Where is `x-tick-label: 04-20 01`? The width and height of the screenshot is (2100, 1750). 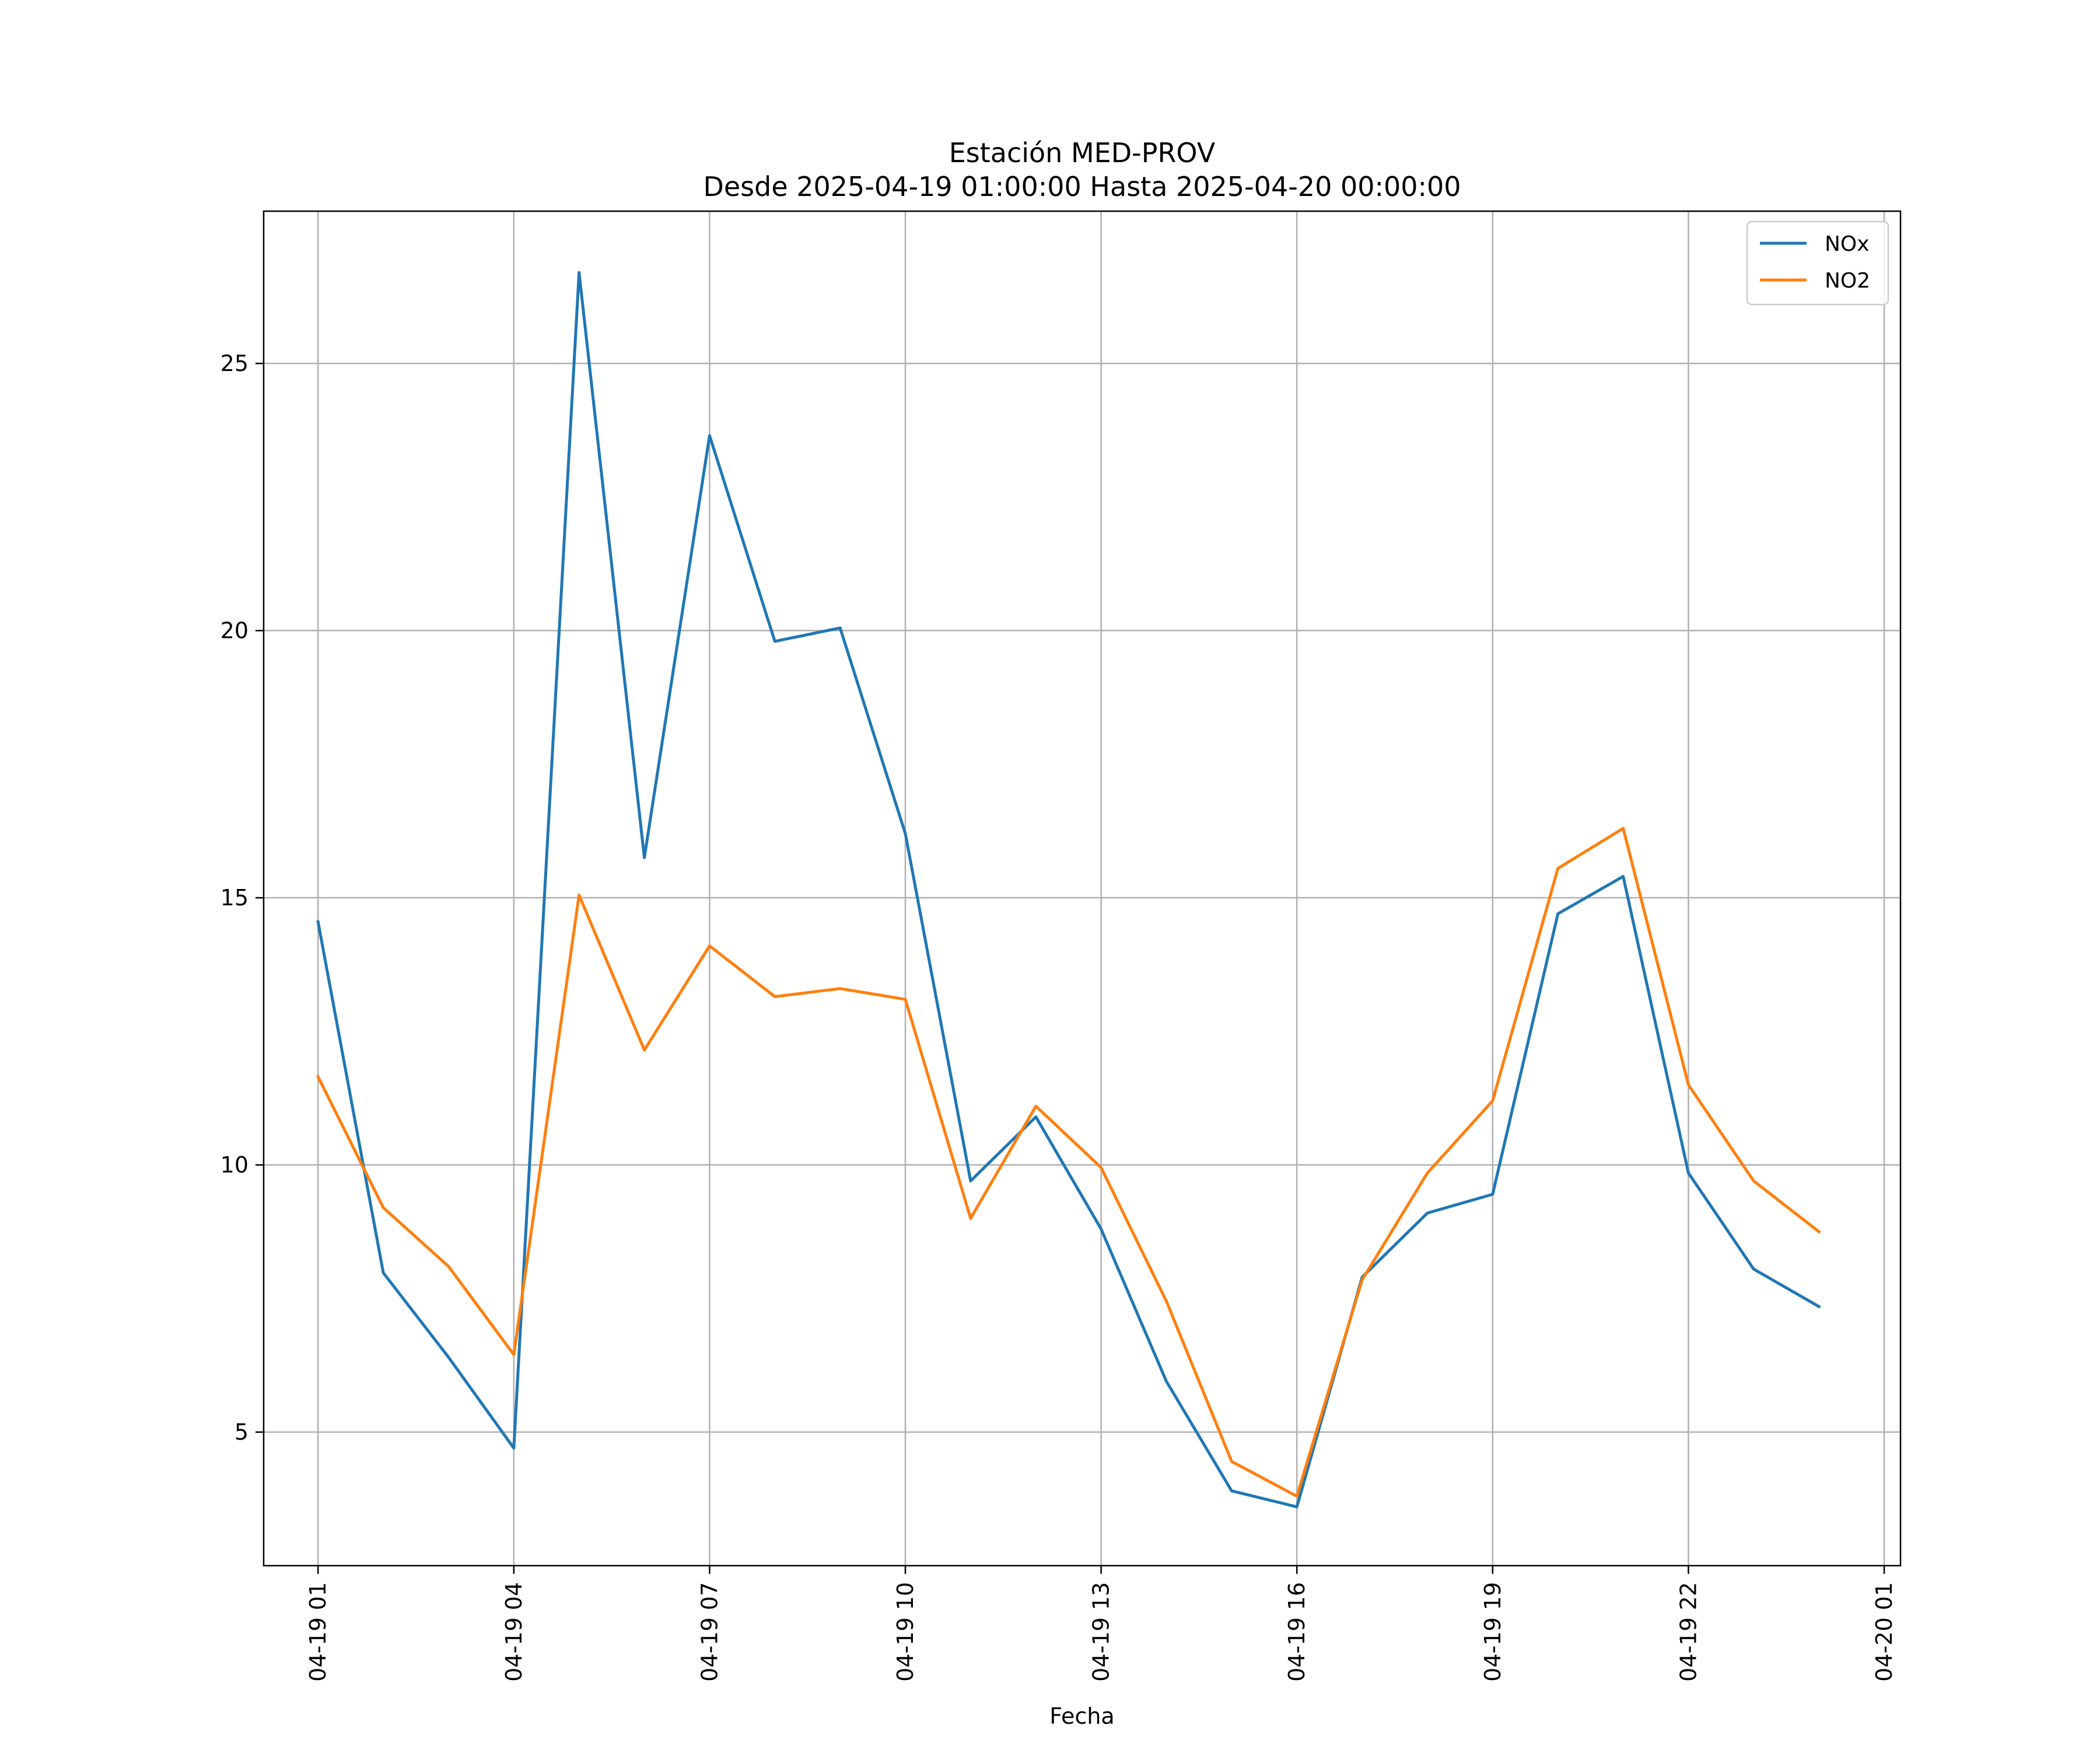
x-tick-label: 04-20 01 is located at coordinates (1884, 1632).